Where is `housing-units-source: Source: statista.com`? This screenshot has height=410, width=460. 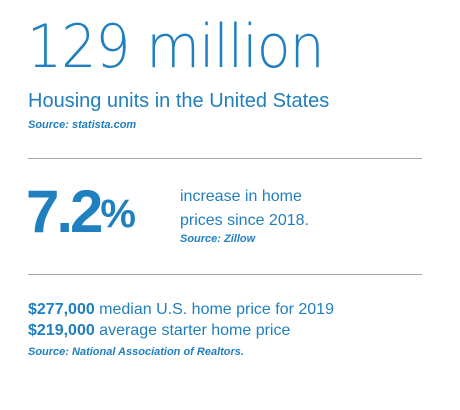
housing-units-source: Source: statista.com is located at coordinates (82, 125).